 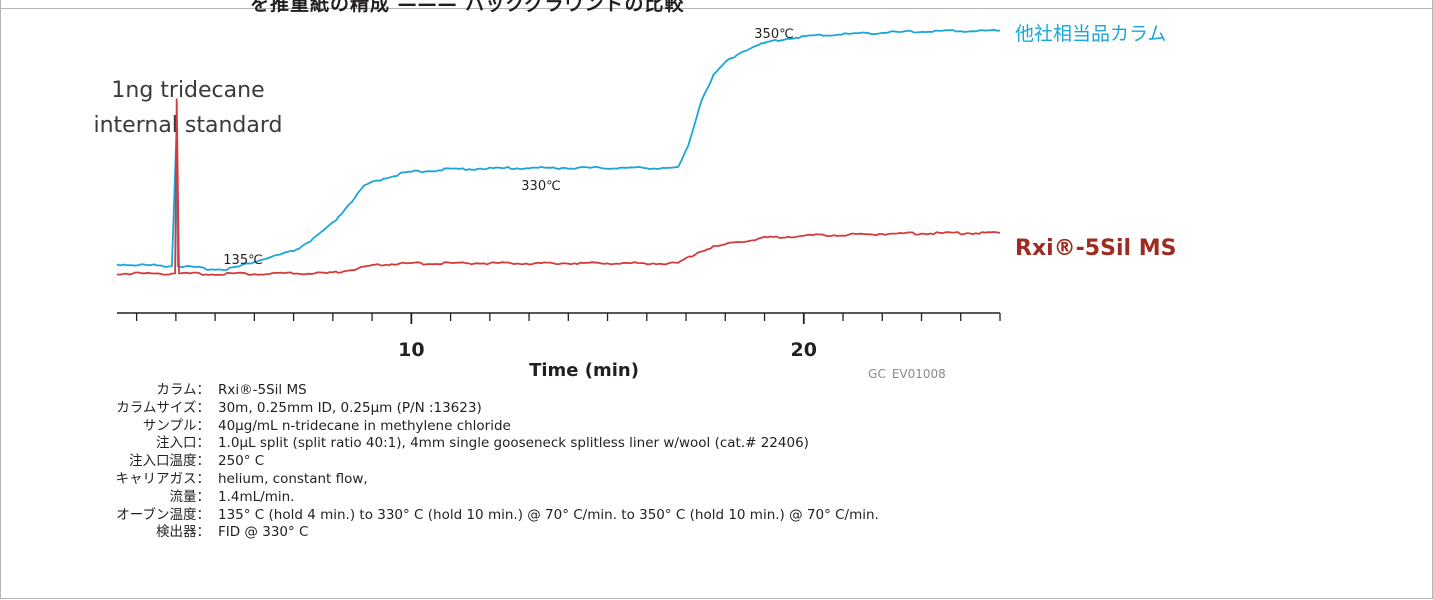 I want to click on info-key: 流量：, so click(x=190, y=496).